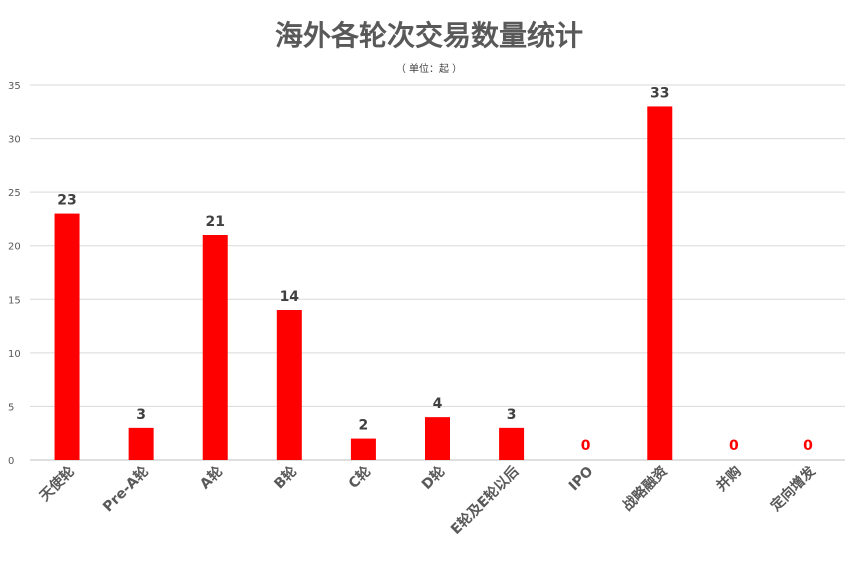  What do you see at coordinates (290, 297) in the screenshot?
I see `data-label: 14` at bounding box center [290, 297].